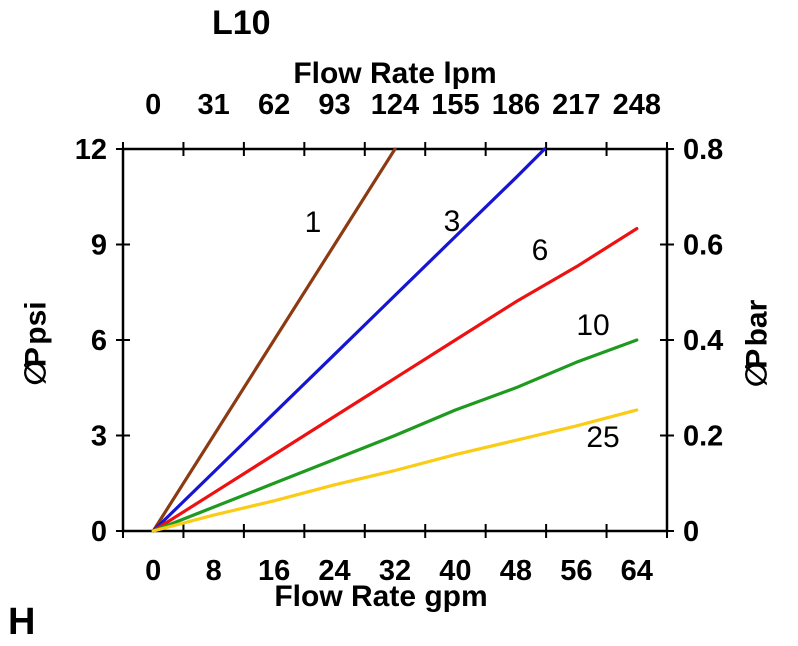 The width and height of the screenshot is (798, 646). I want to click on left-tick-label: 9, so click(99, 246).